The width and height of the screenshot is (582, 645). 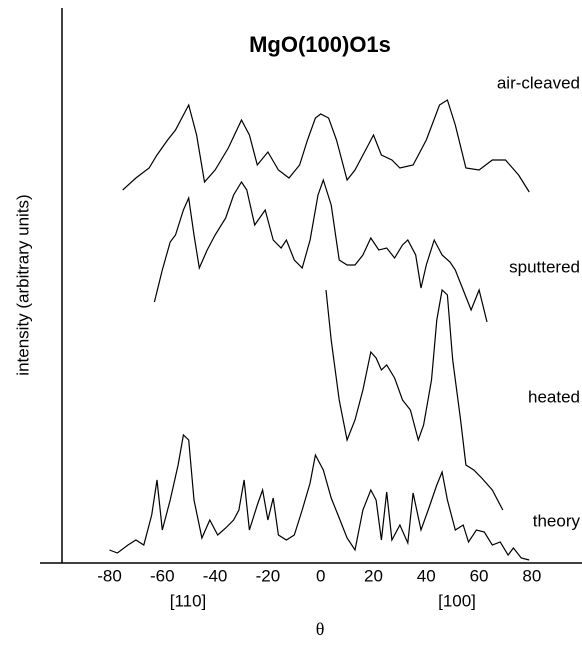 What do you see at coordinates (554, 396) in the screenshot?
I see `series-label: heated` at bounding box center [554, 396].